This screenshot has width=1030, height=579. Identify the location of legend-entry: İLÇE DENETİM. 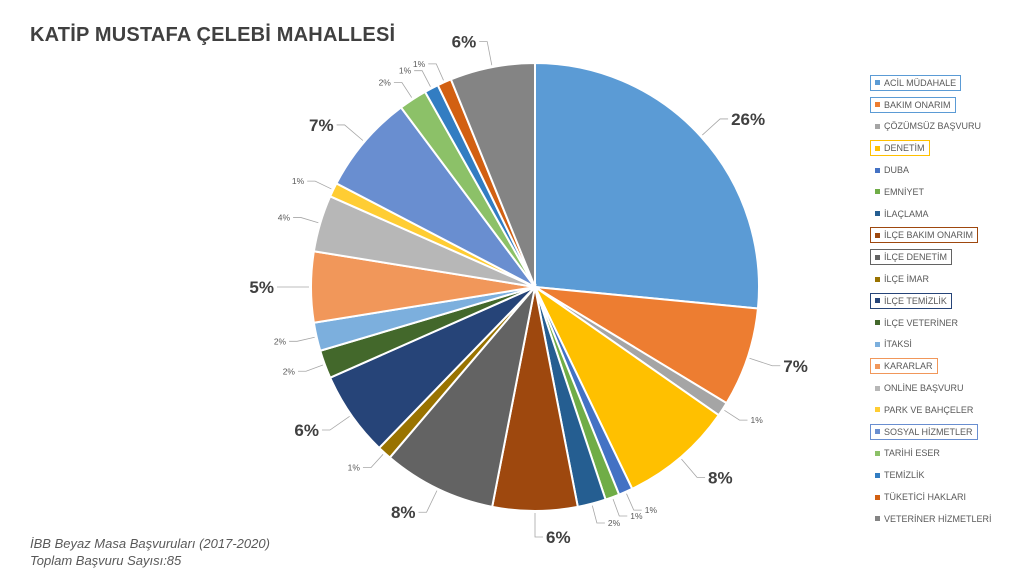
(911, 257).